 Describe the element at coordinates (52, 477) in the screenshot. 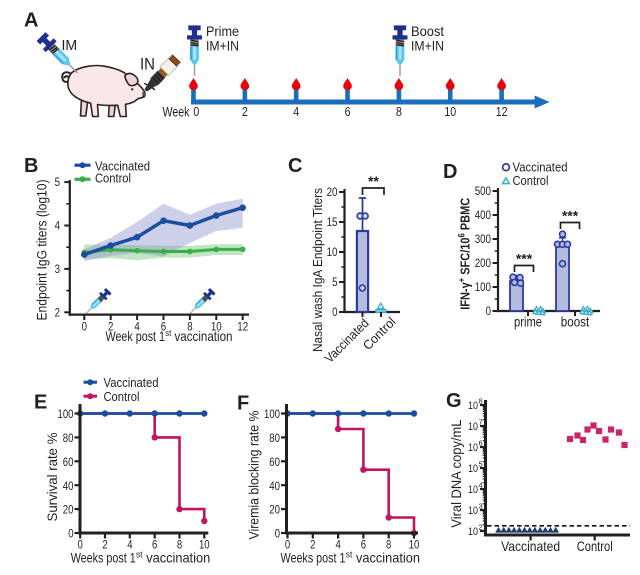

I see `svg-text: Survival rate %` at that location.